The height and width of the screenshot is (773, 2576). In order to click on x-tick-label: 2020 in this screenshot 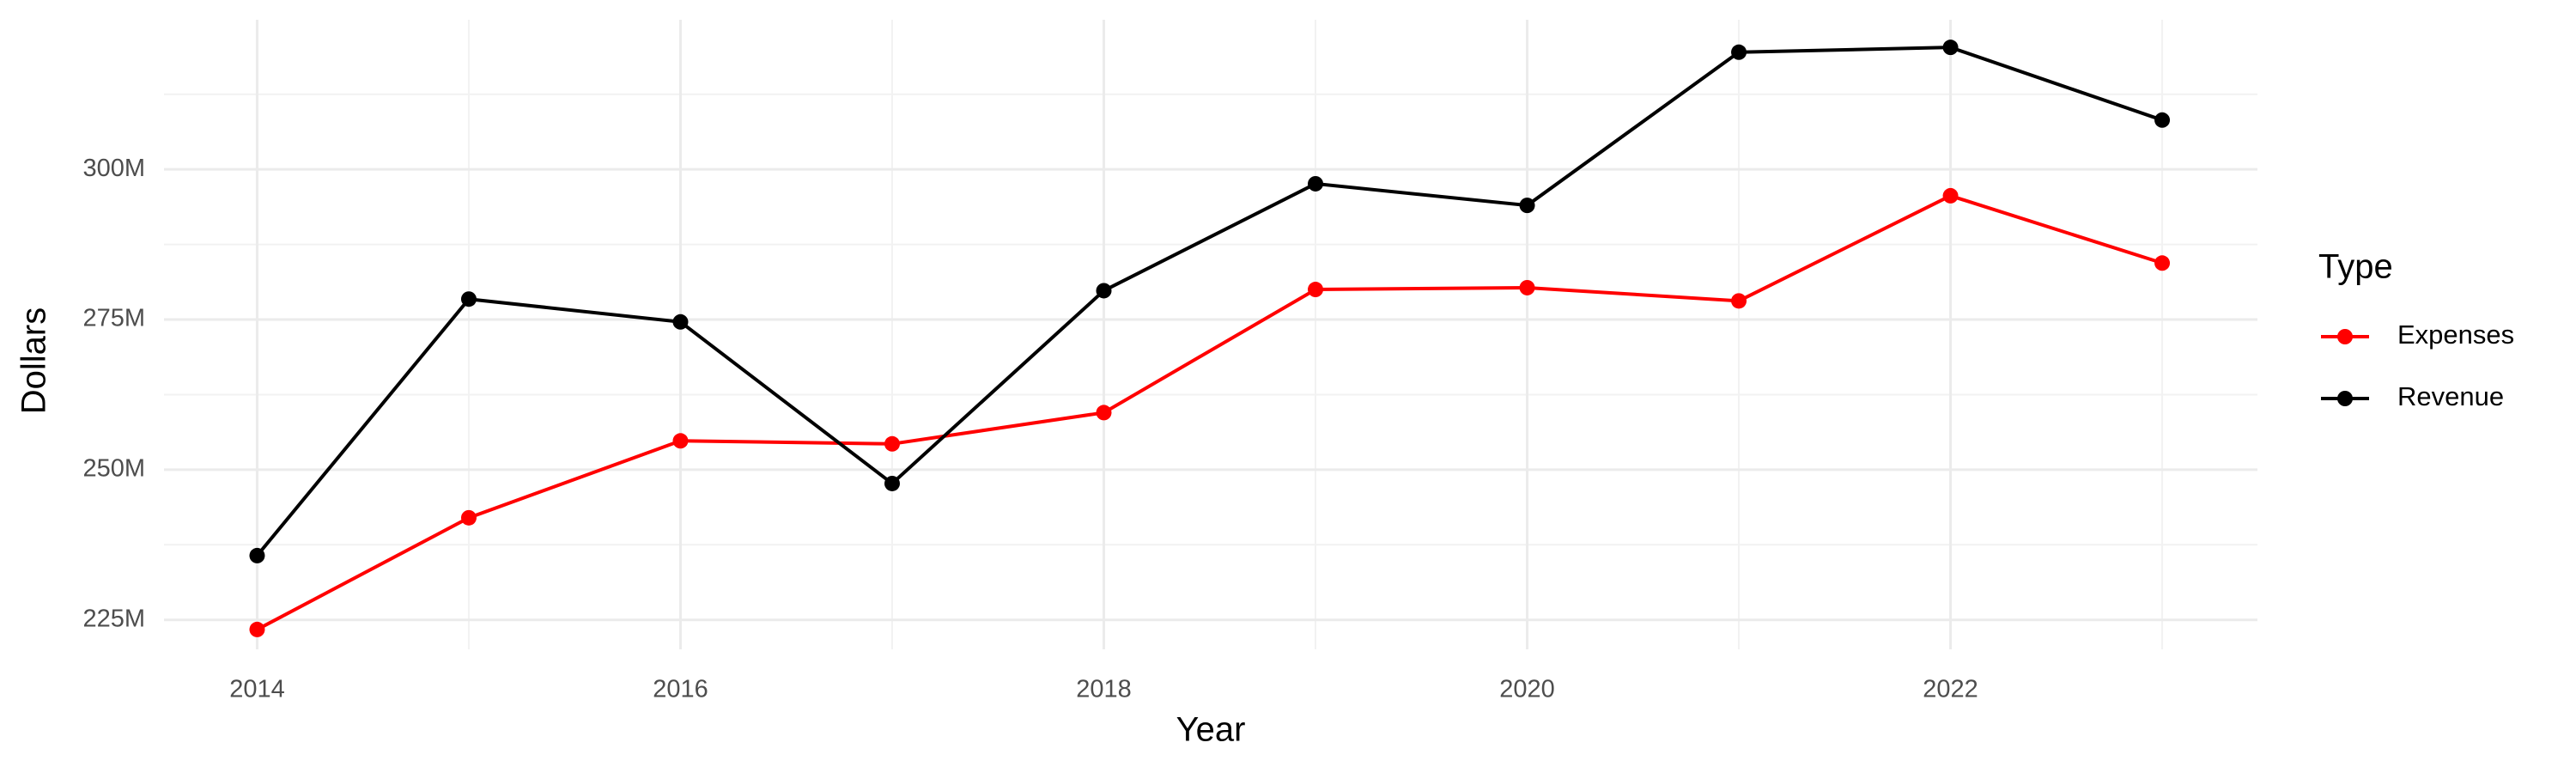, I will do `click(1527, 689)`.